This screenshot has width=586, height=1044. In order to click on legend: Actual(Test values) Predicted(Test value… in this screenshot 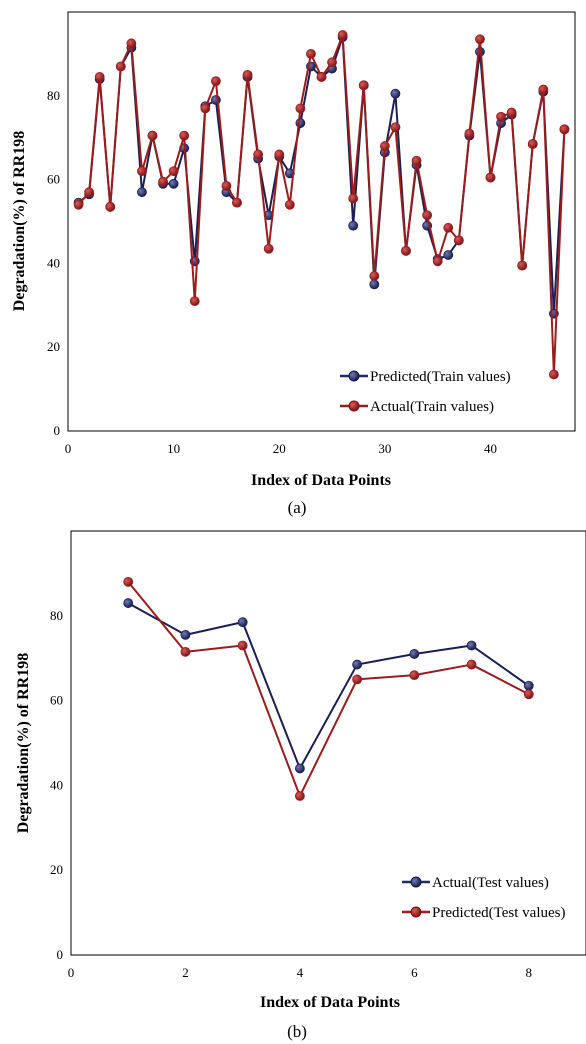, I will do `click(483, 898)`.